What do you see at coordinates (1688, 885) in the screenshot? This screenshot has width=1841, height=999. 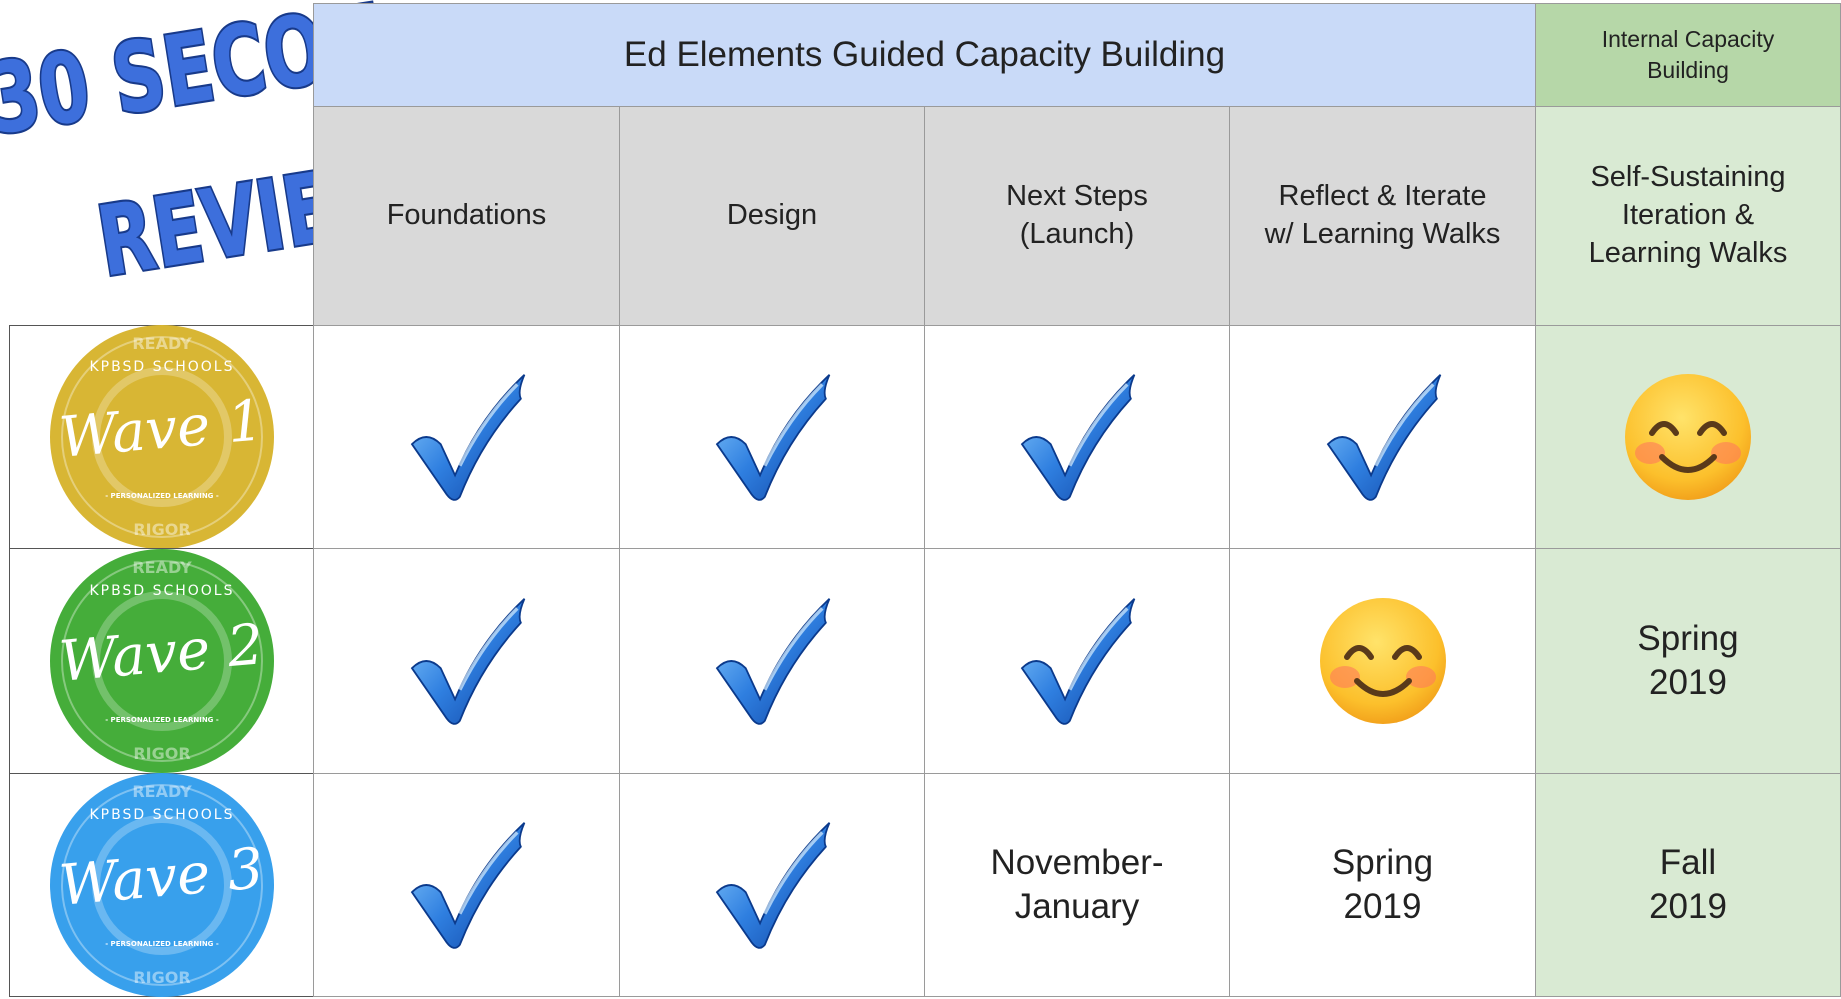 I see `date-cell: Fall 2019` at bounding box center [1688, 885].